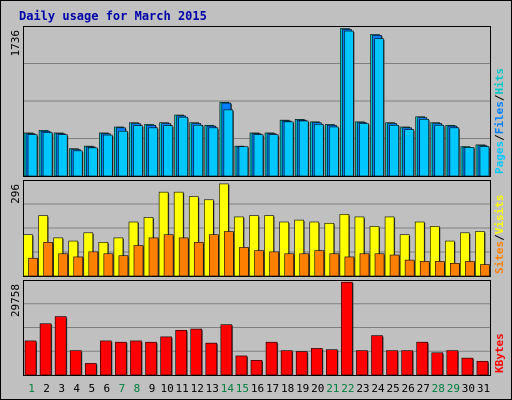 This screenshot has height=400, width=512. I want to click on day-label-24: 24, so click(378, 388).